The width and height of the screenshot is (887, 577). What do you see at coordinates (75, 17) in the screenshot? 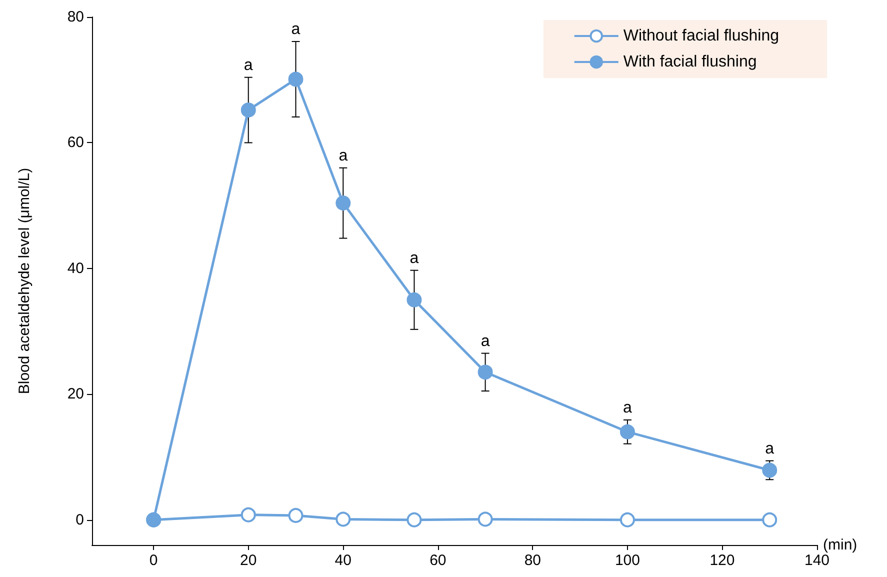
I see `y-tick-label: 80` at bounding box center [75, 17].